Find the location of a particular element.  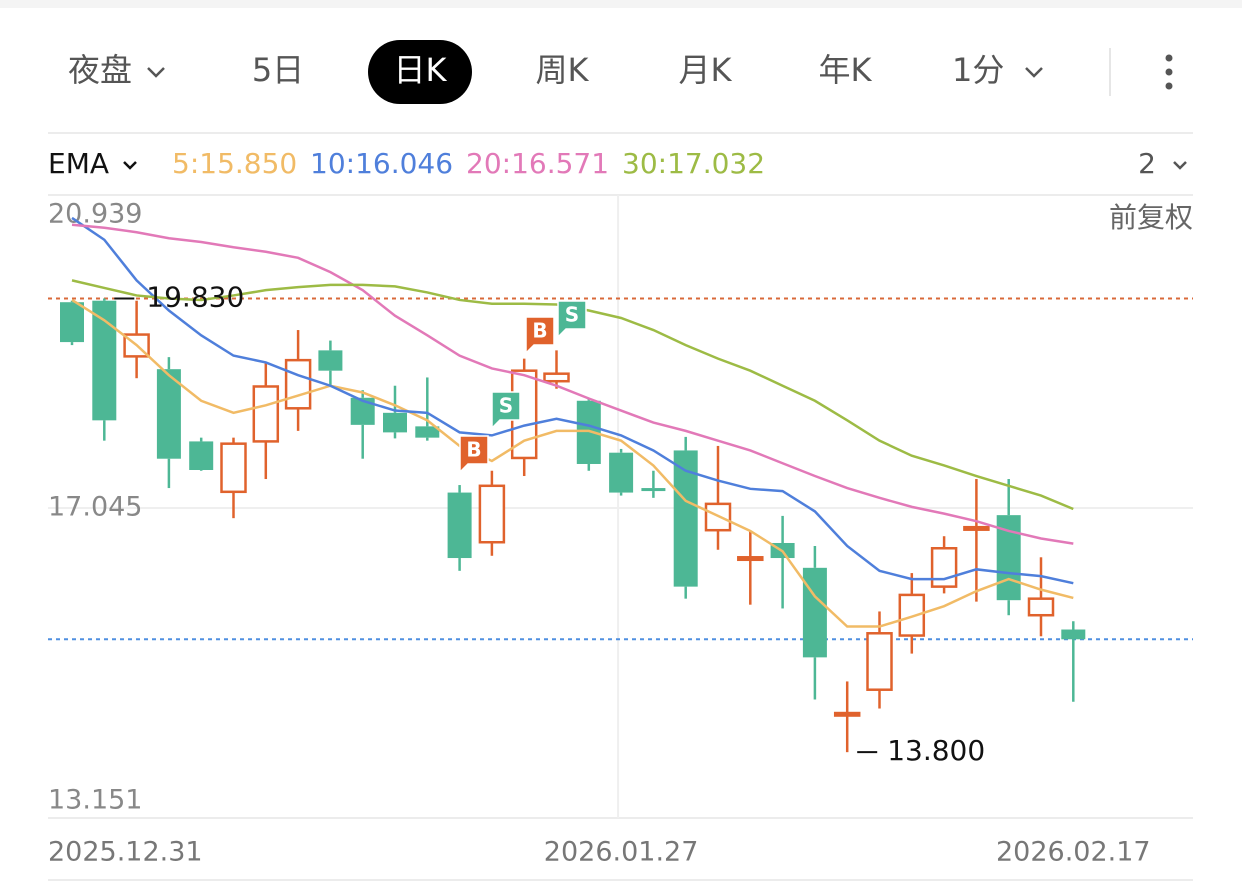

tab-selected-pill is located at coordinates (420, 72).